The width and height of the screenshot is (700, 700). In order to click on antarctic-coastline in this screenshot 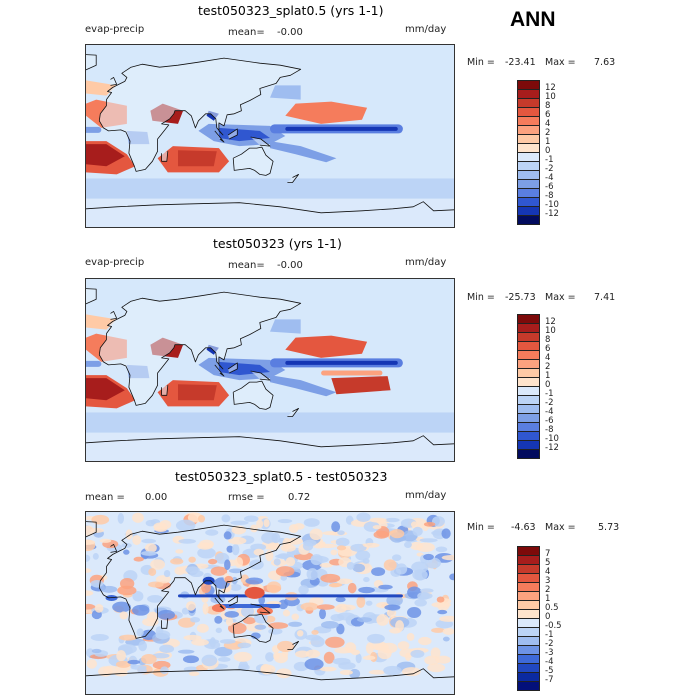, I will do `click(270, 207)`.